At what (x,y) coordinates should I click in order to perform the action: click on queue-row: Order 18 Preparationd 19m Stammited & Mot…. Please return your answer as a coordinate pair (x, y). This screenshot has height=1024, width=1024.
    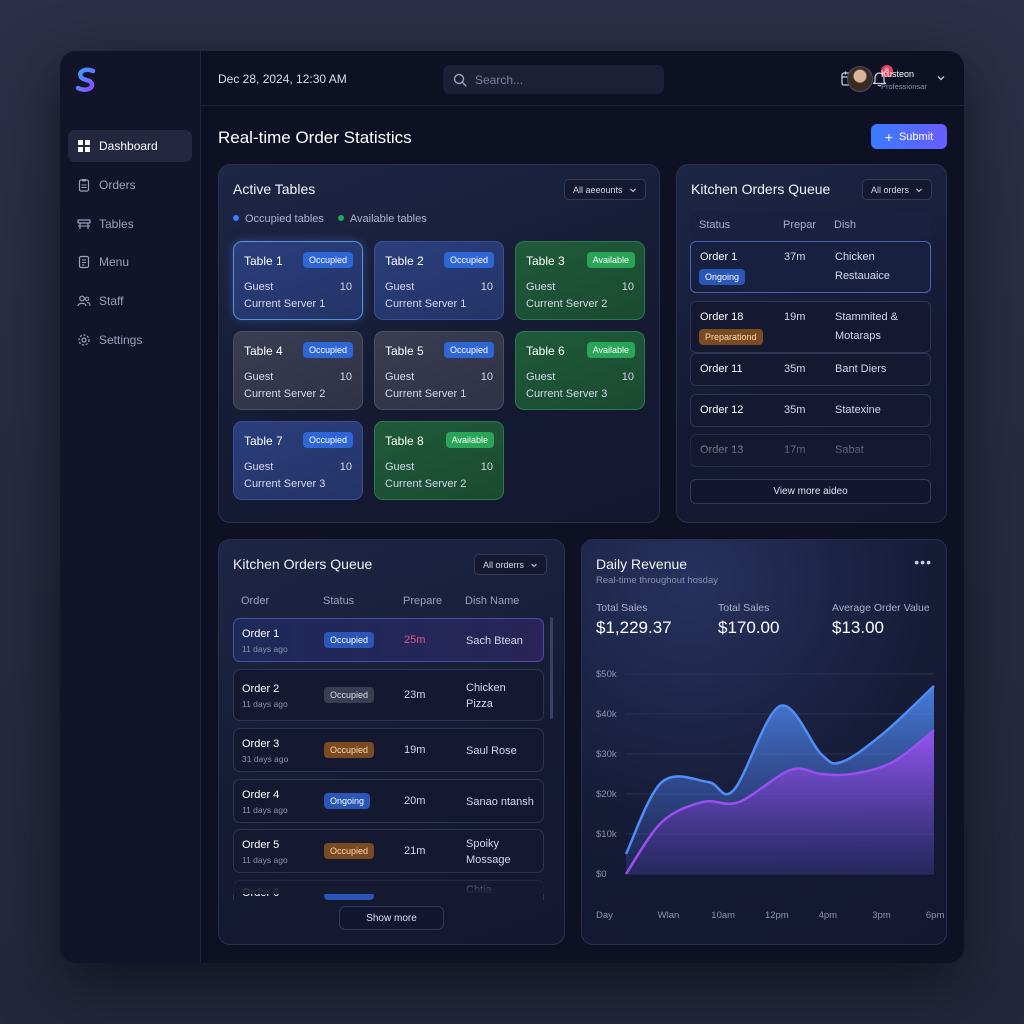
    Looking at the image, I should click on (810, 327).